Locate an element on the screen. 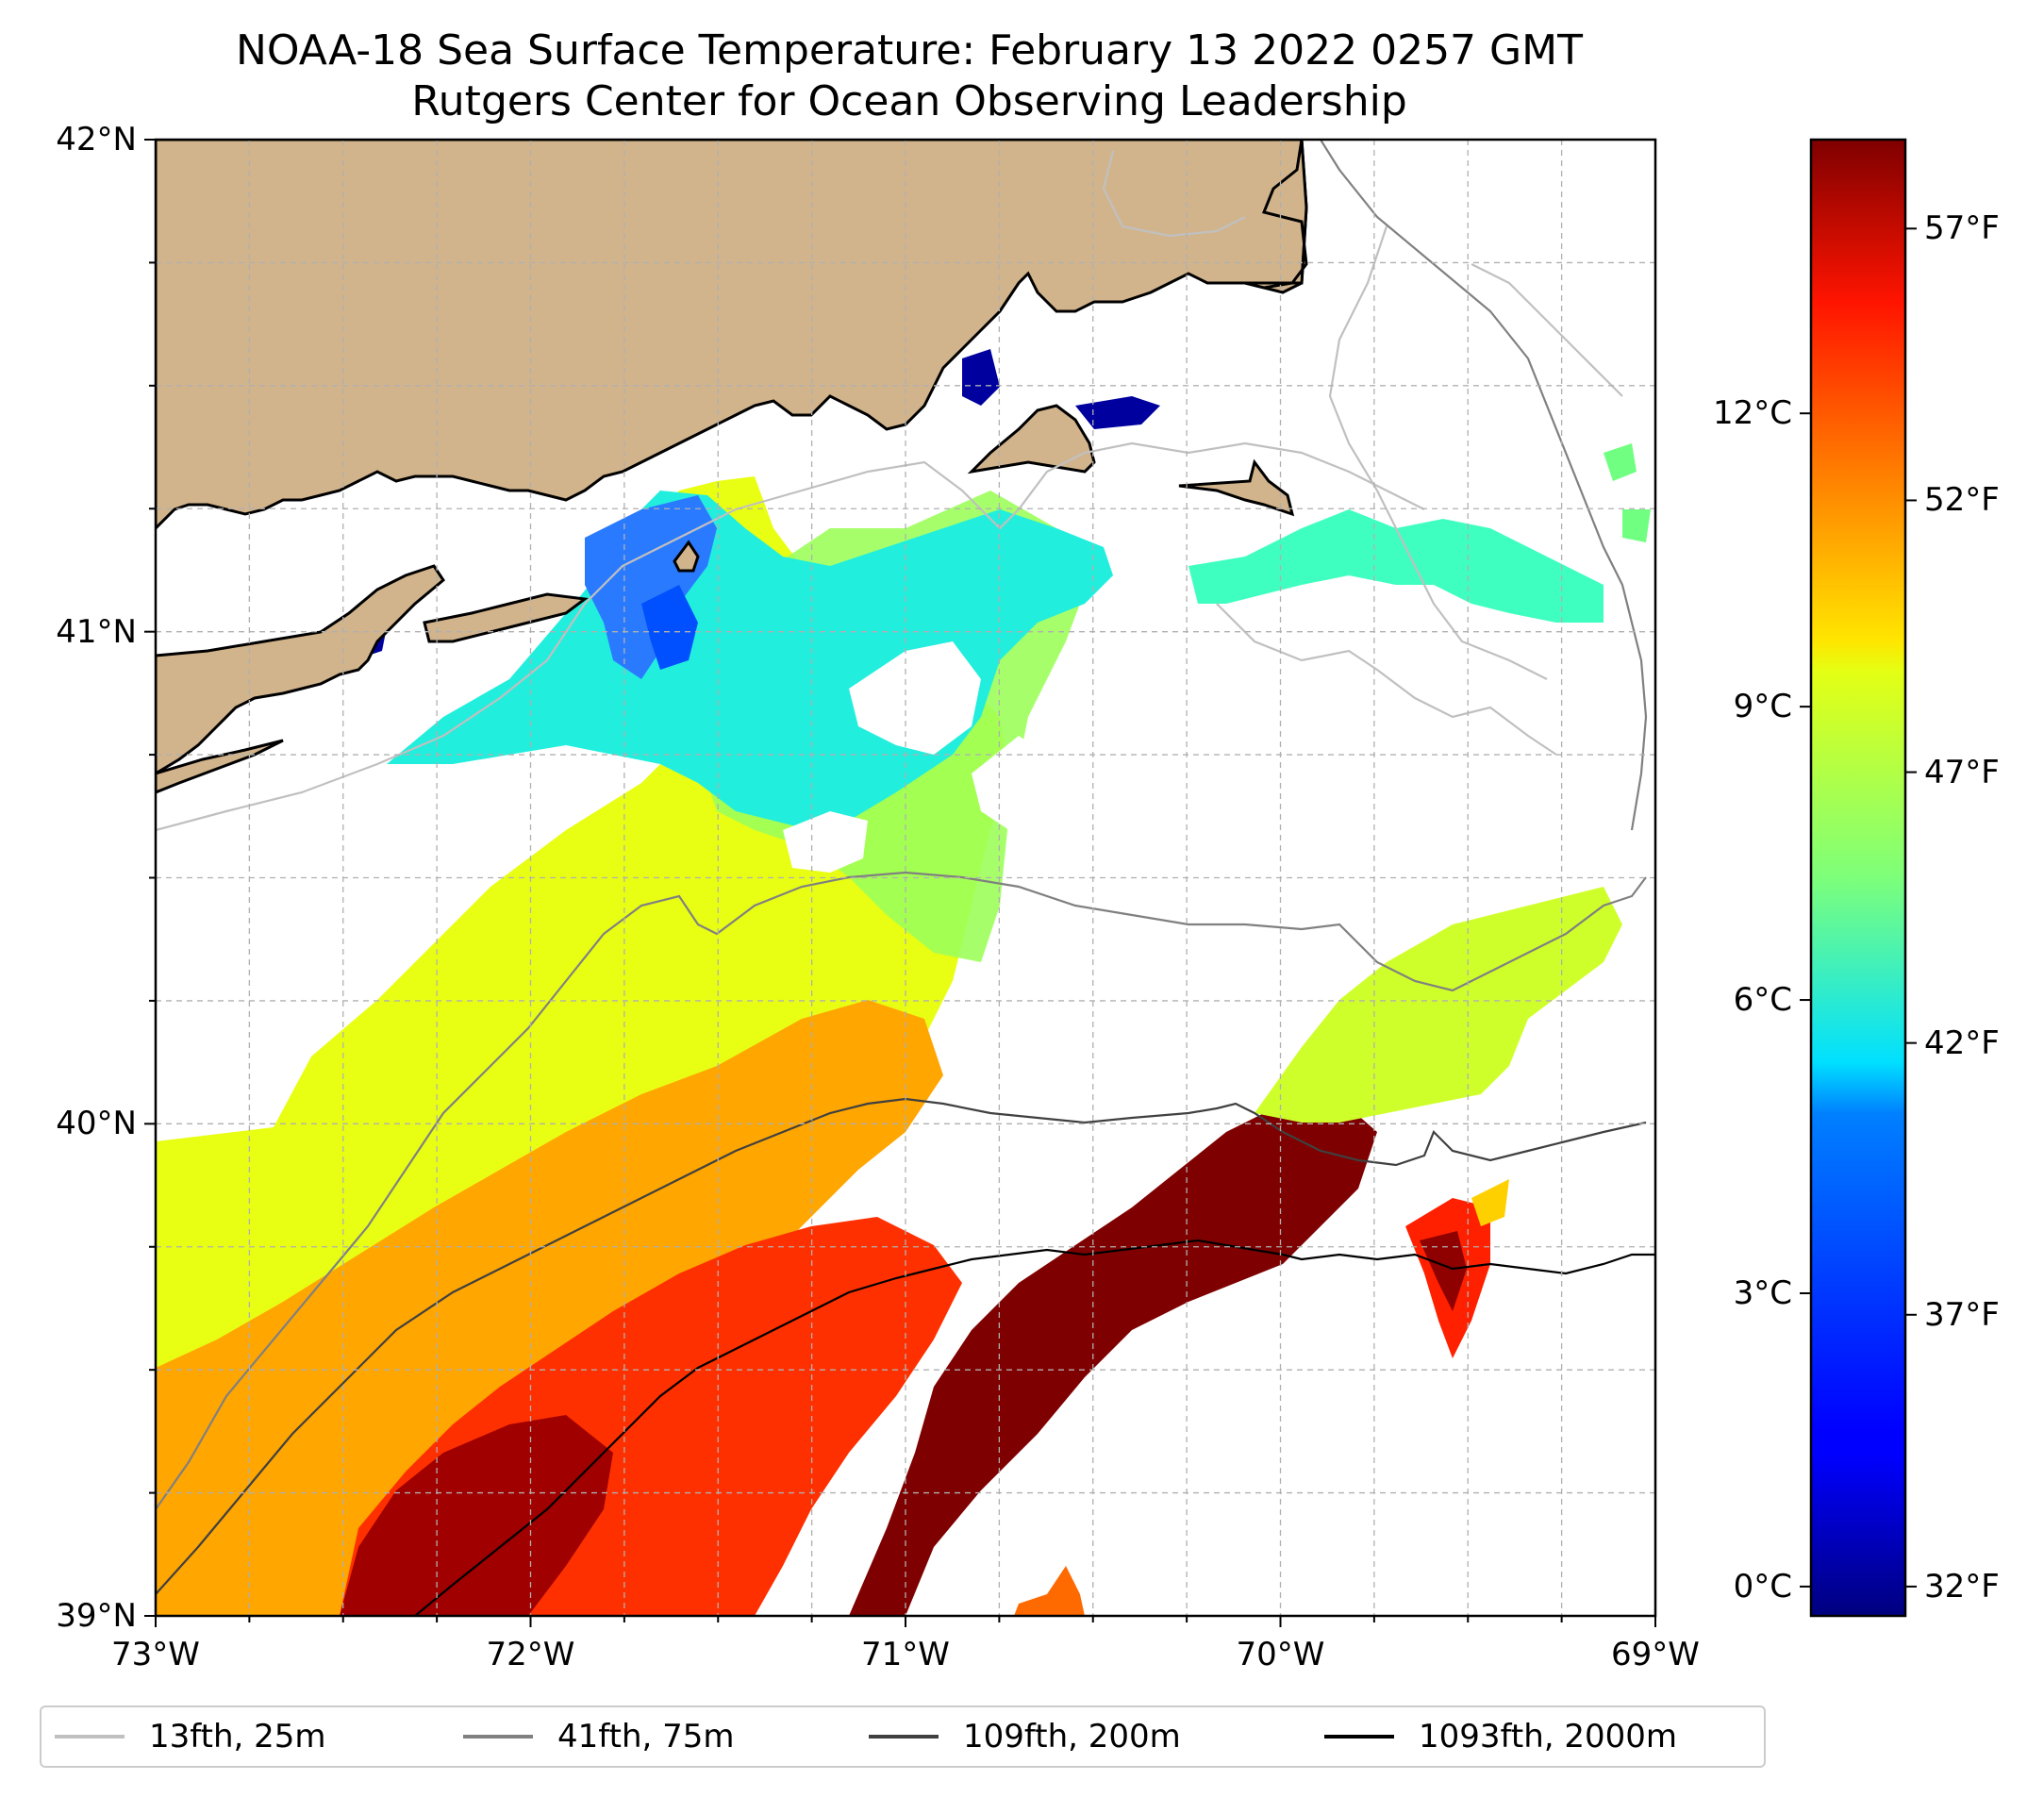 Image resolution: width=2044 pixels, height=1797 pixels. sst-patch-ne2 is located at coordinates (1636, 525).